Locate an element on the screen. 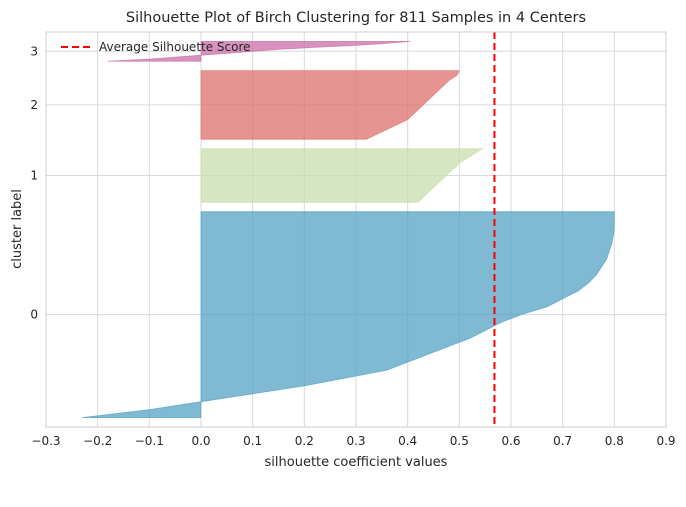  cluster-1-silhouette is located at coordinates (342, 175).